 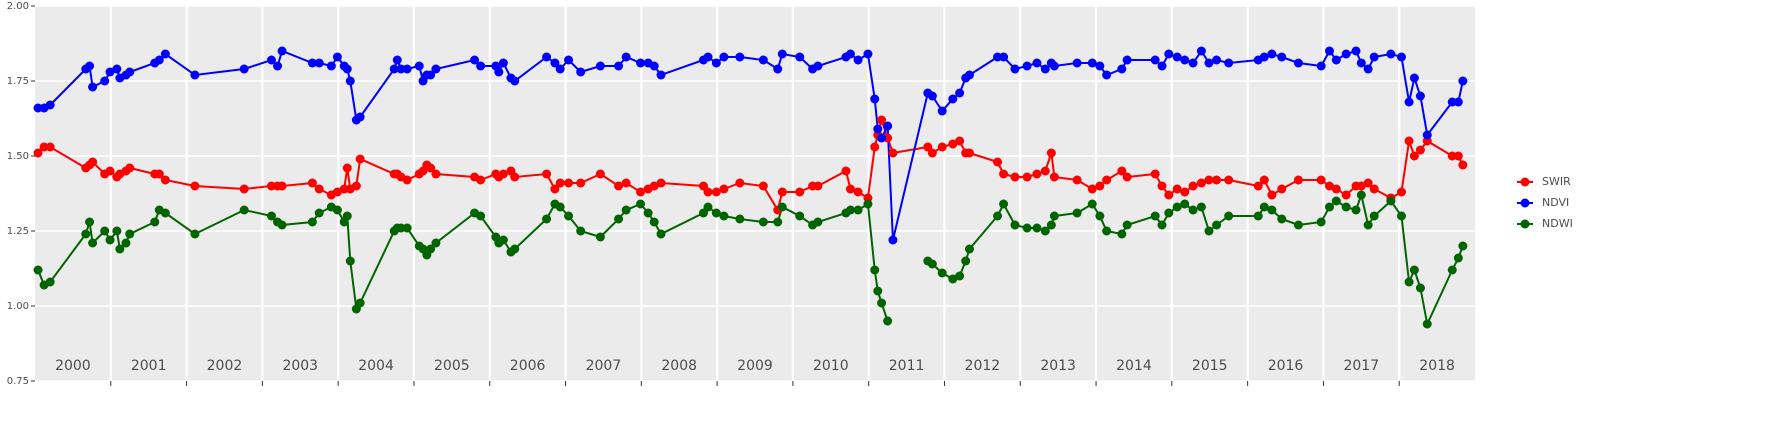 What do you see at coordinates (73, 366) in the screenshot?
I see `x-tick-label: 2000` at bounding box center [73, 366].